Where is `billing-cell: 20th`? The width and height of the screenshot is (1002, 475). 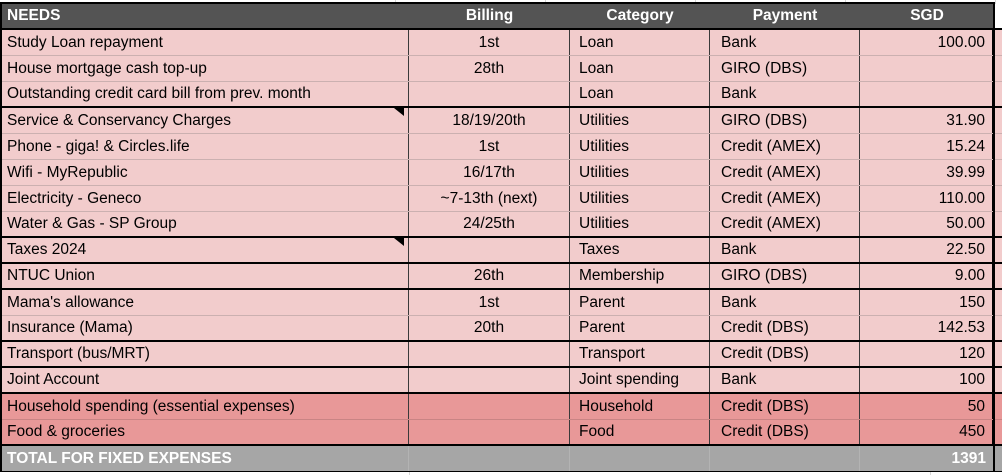 billing-cell: 20th is located at coordinates (489, 328).